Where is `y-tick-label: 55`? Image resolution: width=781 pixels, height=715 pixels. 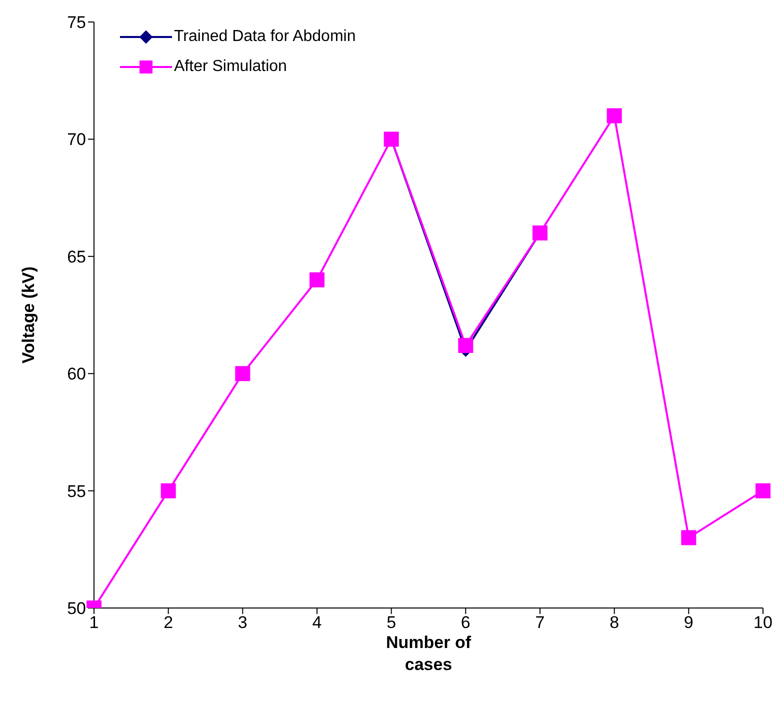 y-tick-label: 55 is located at coordinates (76, 491).